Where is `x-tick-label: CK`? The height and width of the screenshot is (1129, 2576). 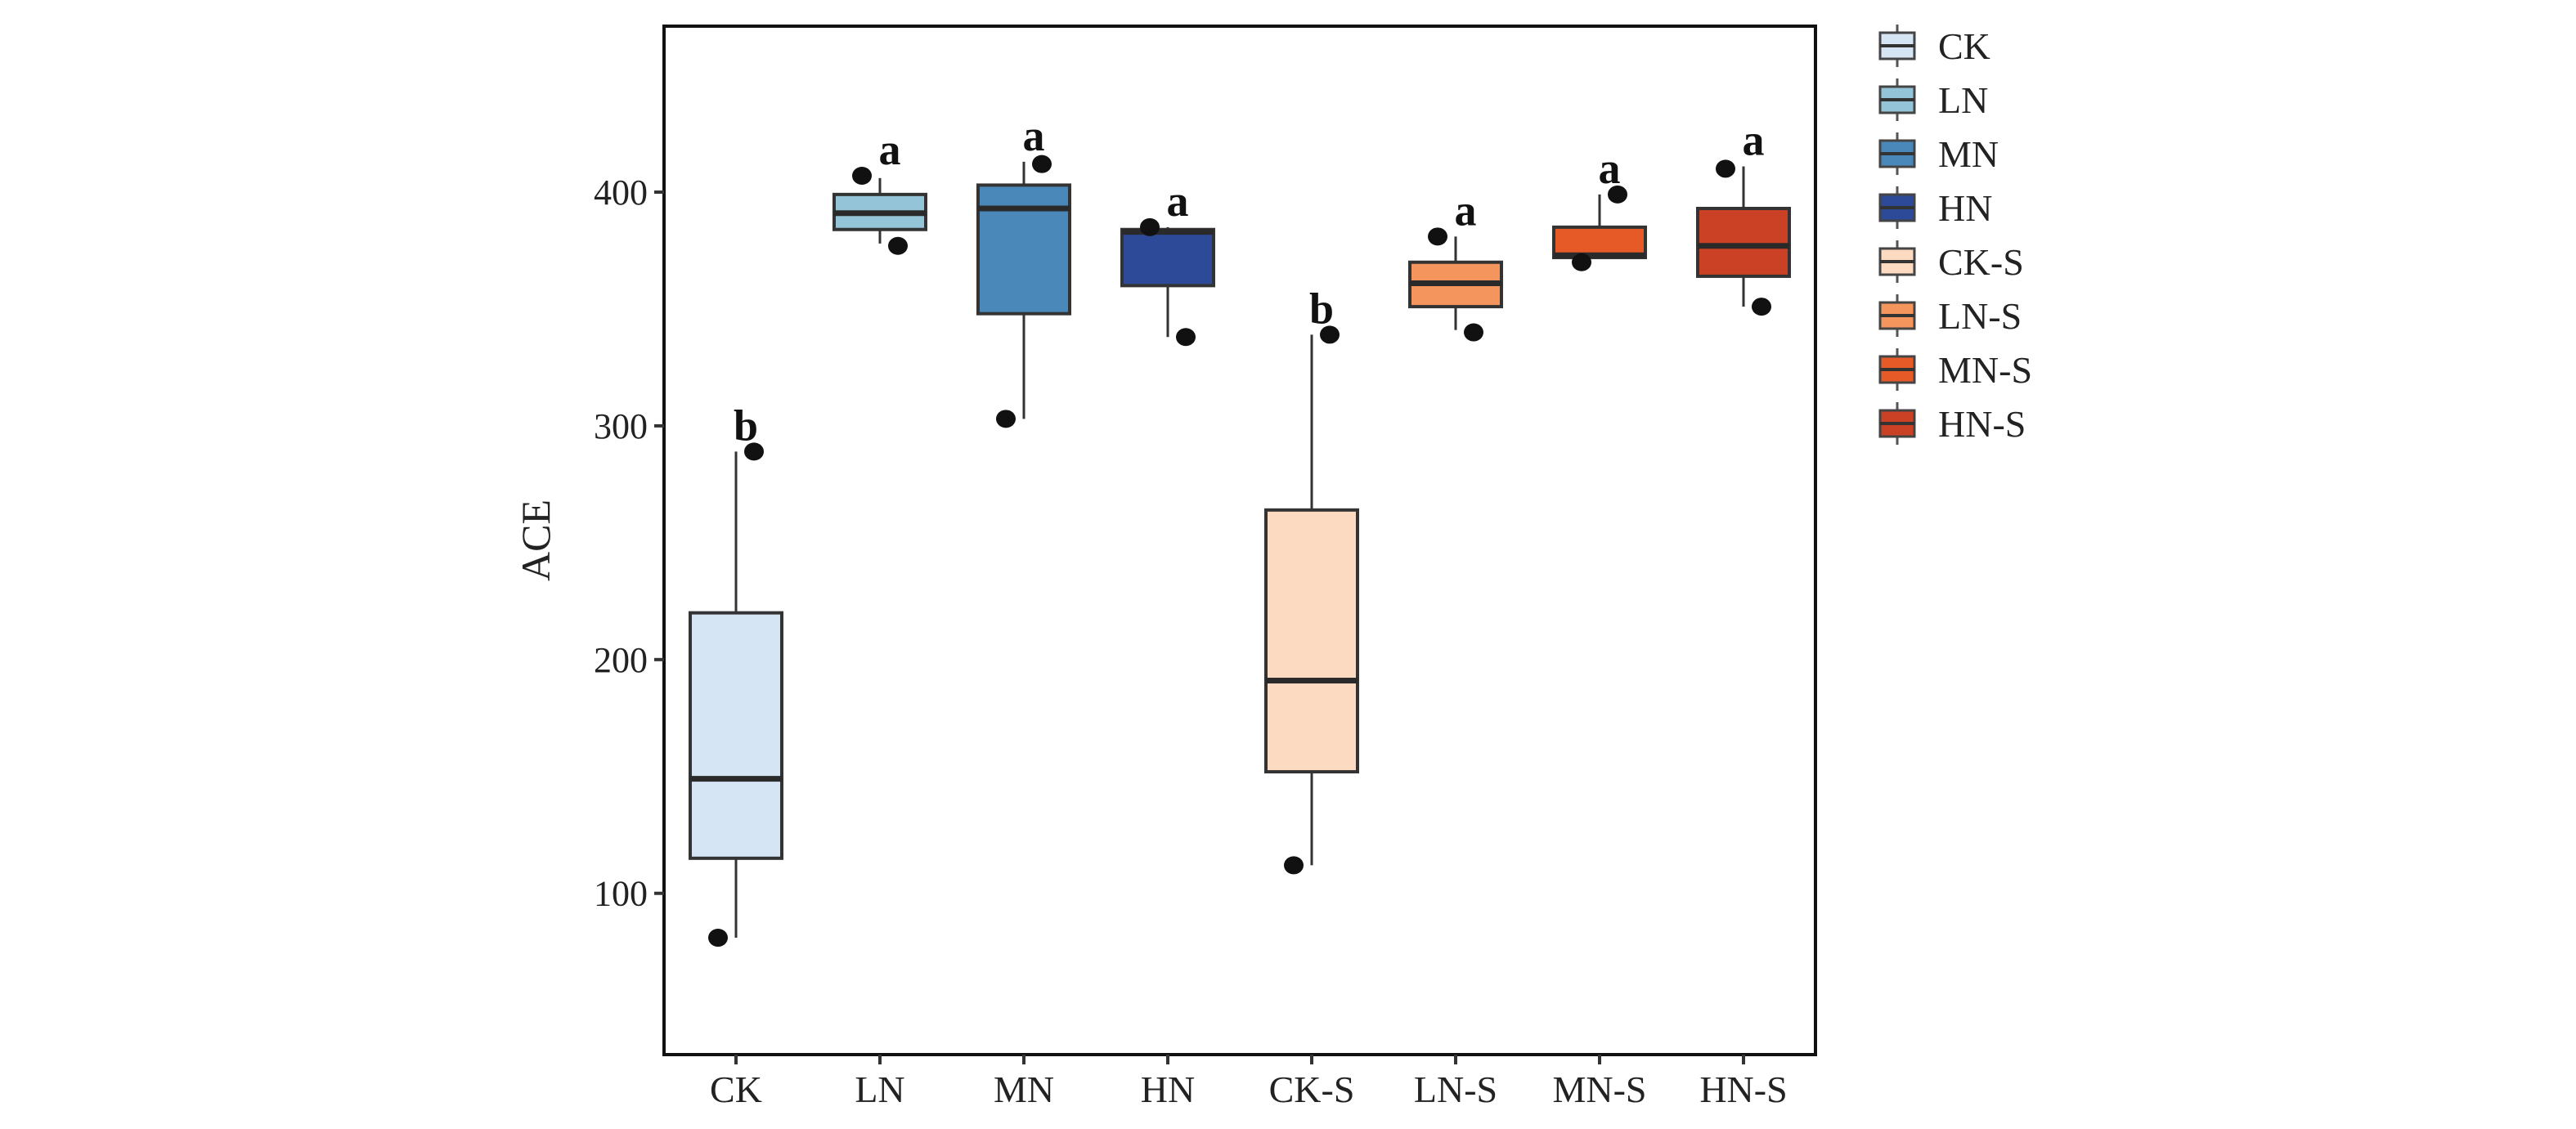
x-tick-label: CK is located at coordinates (736, 1090).